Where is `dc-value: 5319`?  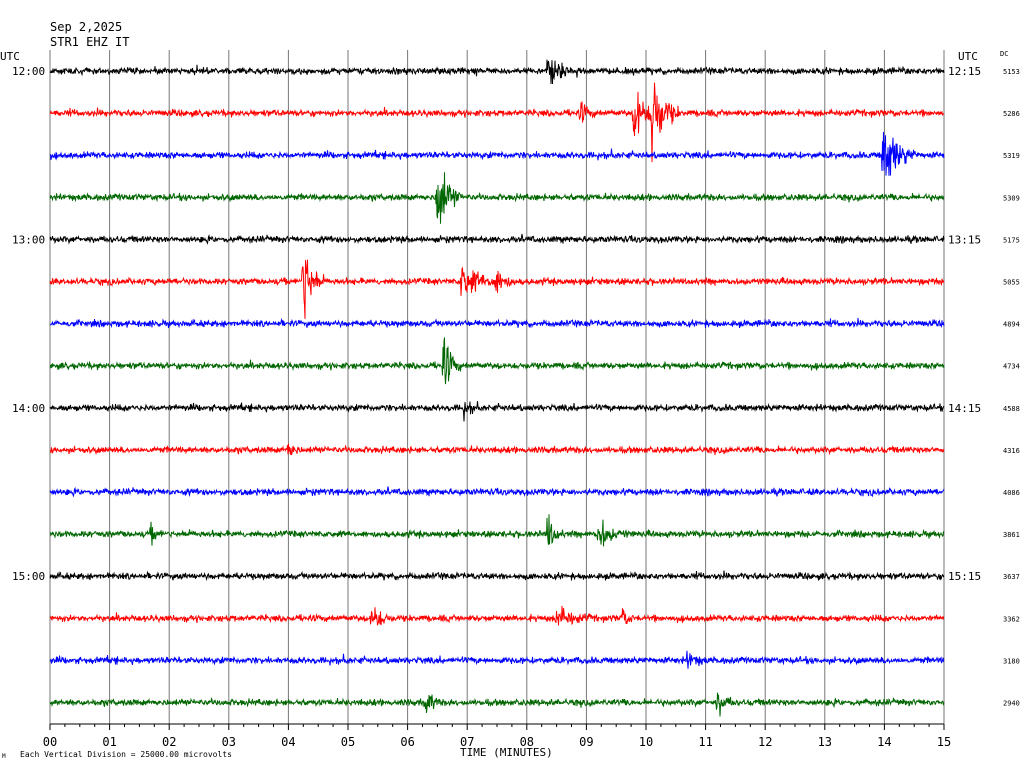 dc-value: 5319 is located at coordinates (1011, 156).